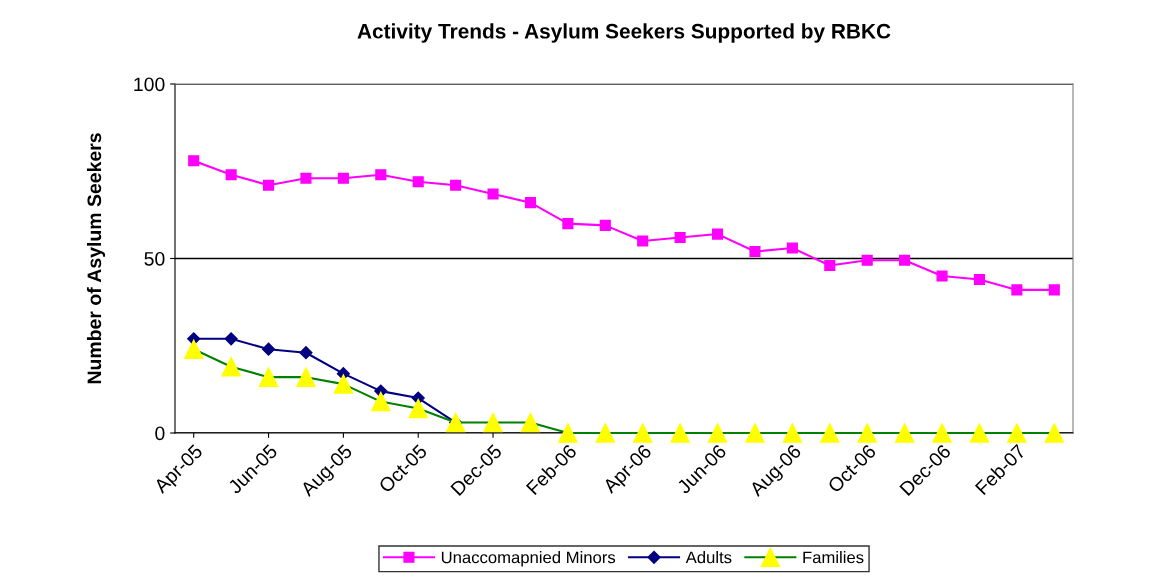 This screenshot has height=588, width=1163. Describe the element at coordinates (833, 557) in the screenshot. I see `legend-label: Families` at that location.